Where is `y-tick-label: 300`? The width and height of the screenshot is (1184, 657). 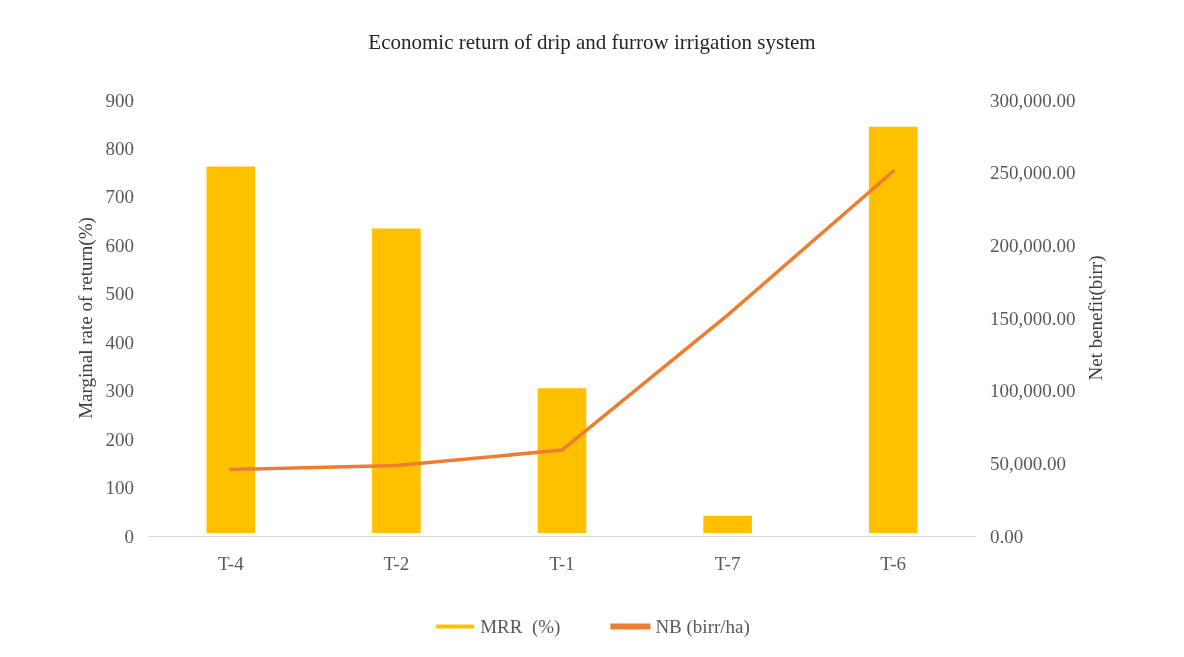 y-tick-label: 300 is located at coordinates (119, 391).